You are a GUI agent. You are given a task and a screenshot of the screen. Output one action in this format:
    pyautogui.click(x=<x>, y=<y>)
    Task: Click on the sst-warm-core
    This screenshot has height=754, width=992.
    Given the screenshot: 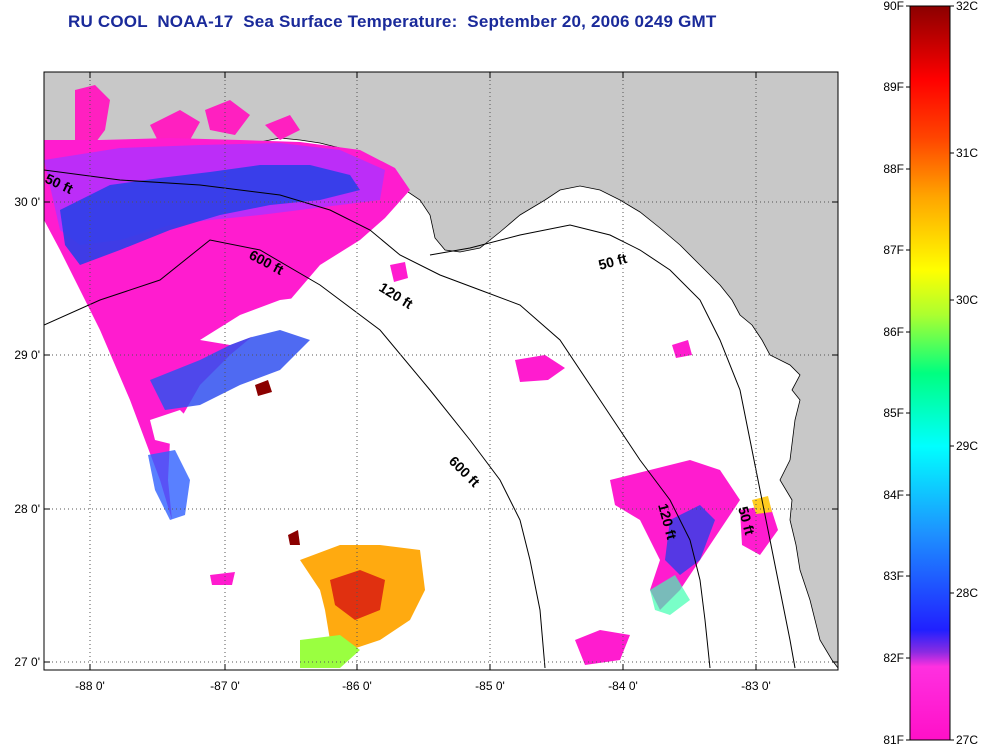 What is the action you would take?
    pyautogui.click(x=357, y=595)
    